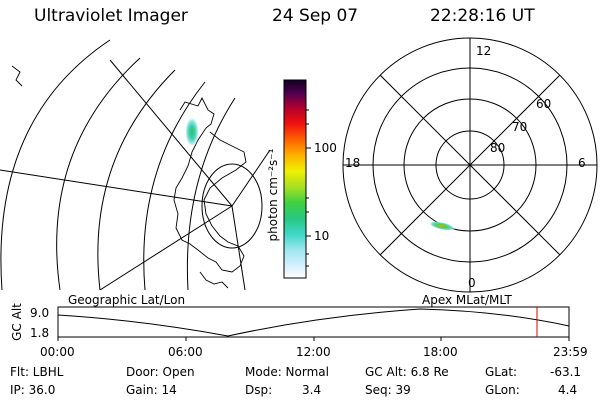  I want to click on status-glon-label: GLon:, so click(502, 390).